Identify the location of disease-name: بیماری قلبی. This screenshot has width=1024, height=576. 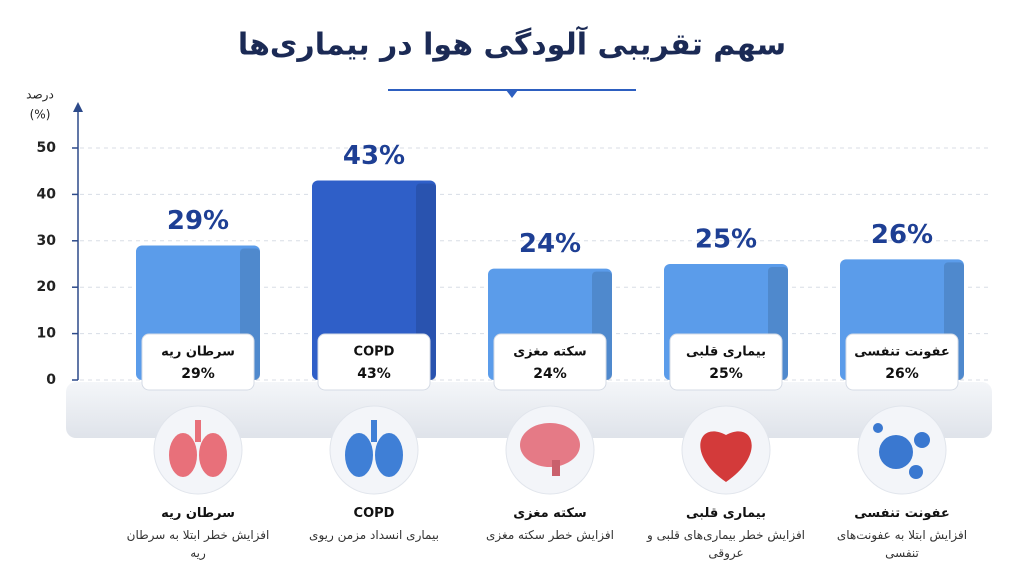
(726, 513).